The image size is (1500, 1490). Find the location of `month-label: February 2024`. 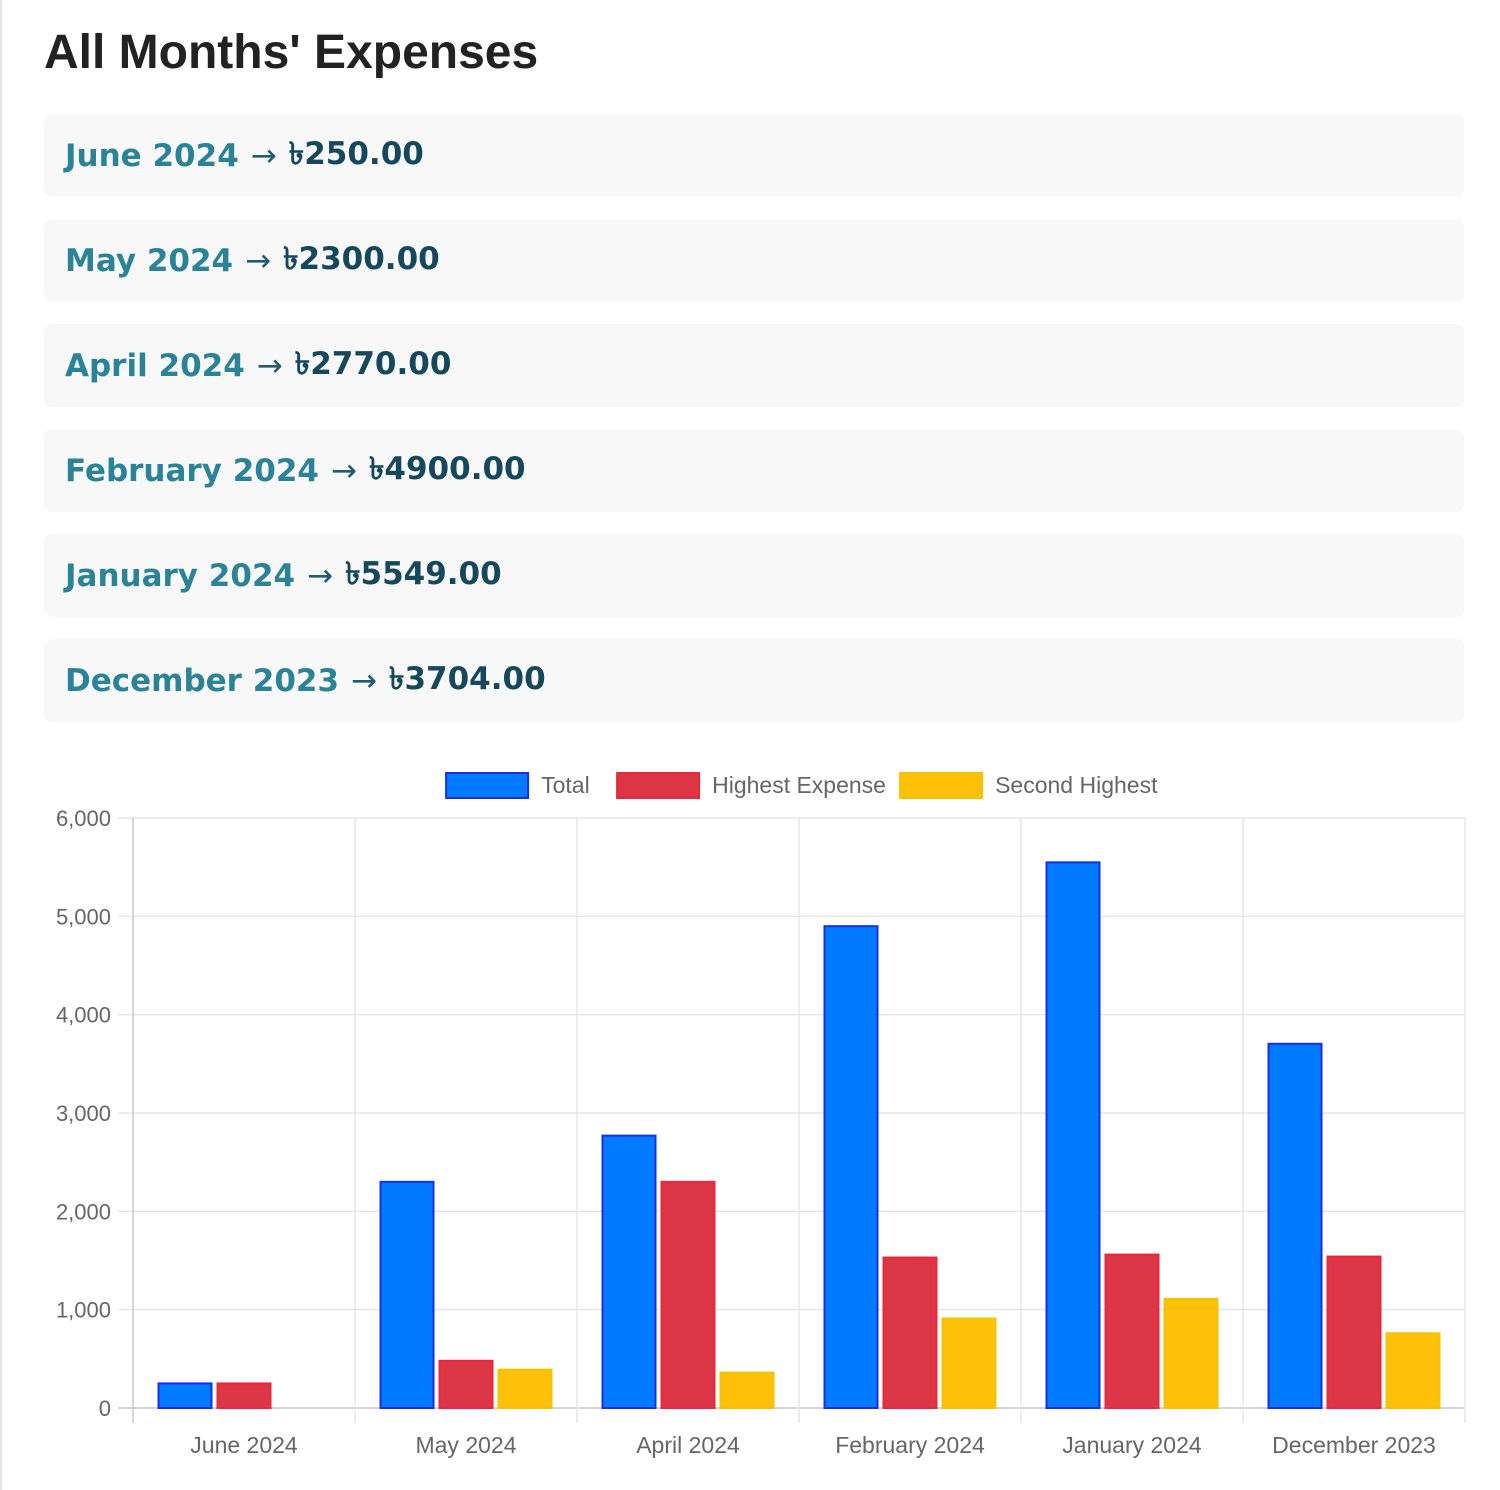

month-label: February 2024 is located at coordinates (192, 470).